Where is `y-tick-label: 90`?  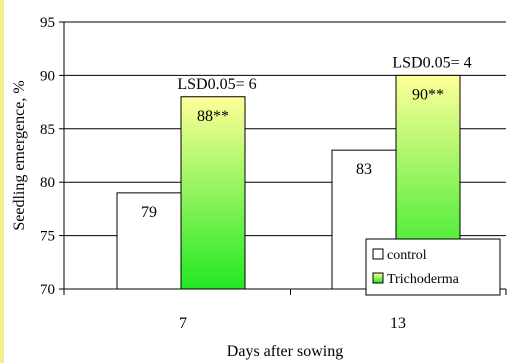 y-tick-label: 90 is located at coordinates (47, 76).